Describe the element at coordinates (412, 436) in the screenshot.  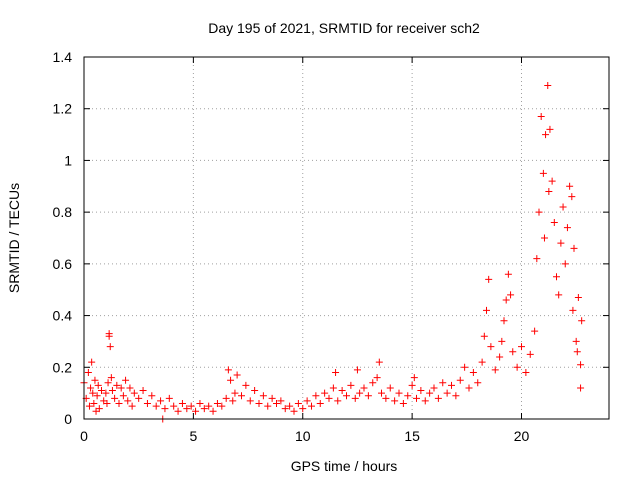
I see `x-tick-label: 15` at that location.